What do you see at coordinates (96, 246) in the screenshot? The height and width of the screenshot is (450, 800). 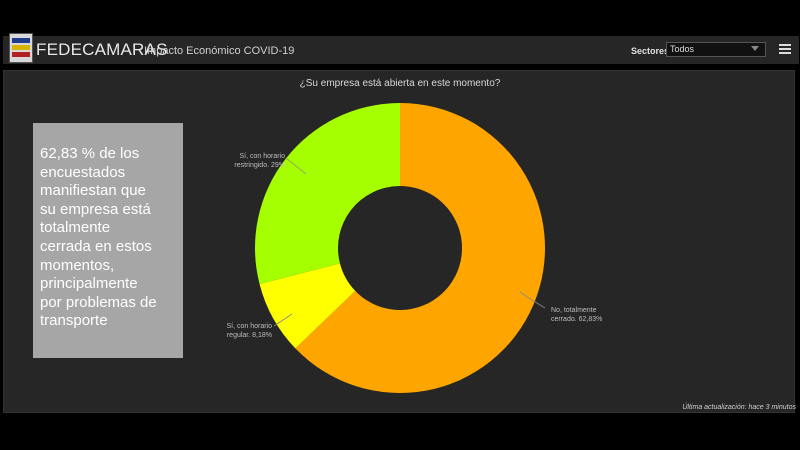 I see `callout-line: cerrada en estos` at bounding box center [96, 246].